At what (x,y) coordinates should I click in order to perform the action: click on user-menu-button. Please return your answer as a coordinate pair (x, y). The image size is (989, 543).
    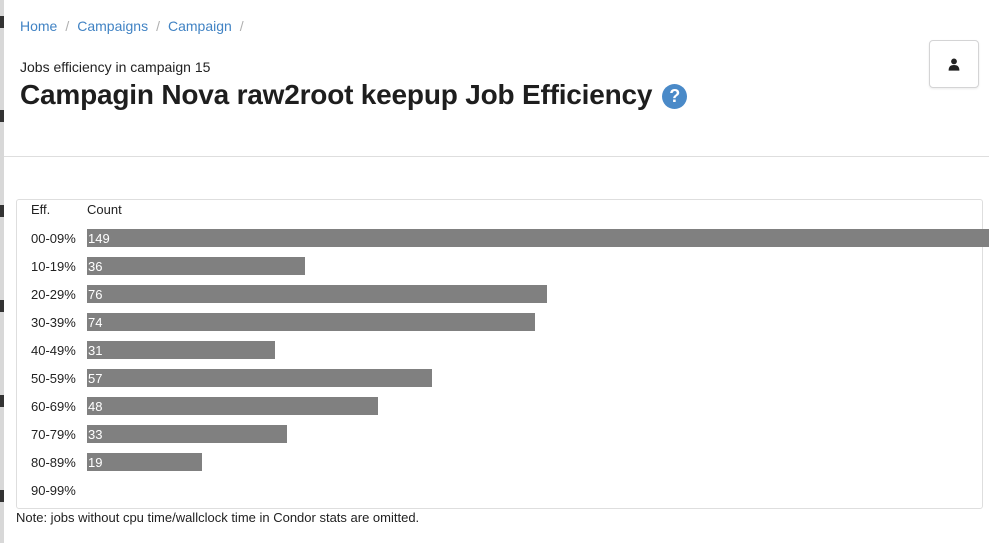
    Looking at the image, I should click on (954, 64).